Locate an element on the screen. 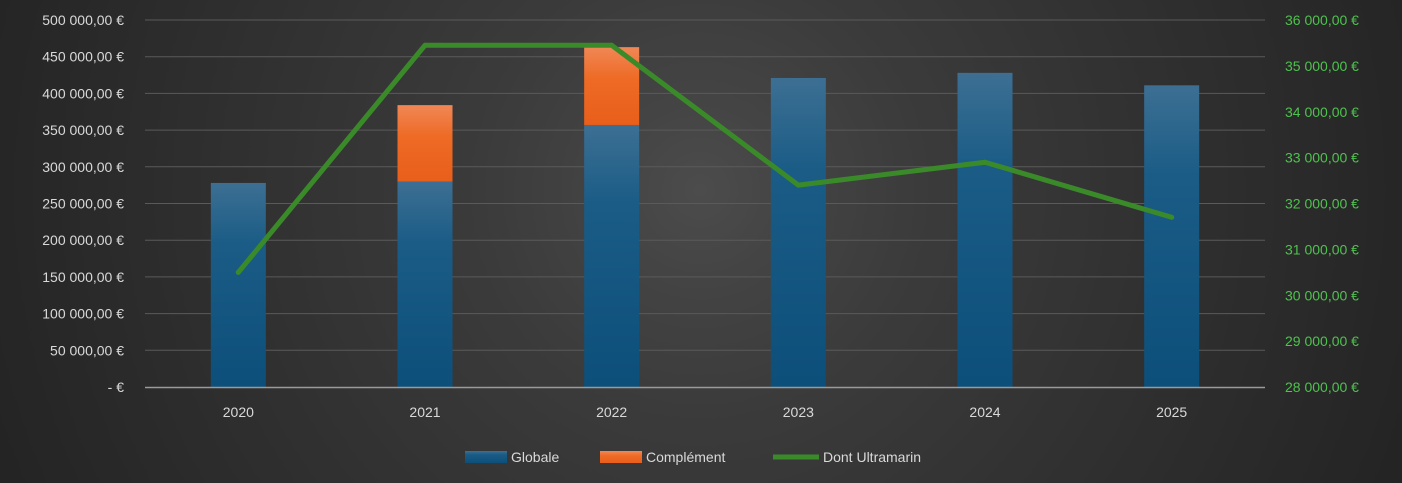 The image size is (1402, 483). legend-label: Globale is located at coordinates (535, 457).